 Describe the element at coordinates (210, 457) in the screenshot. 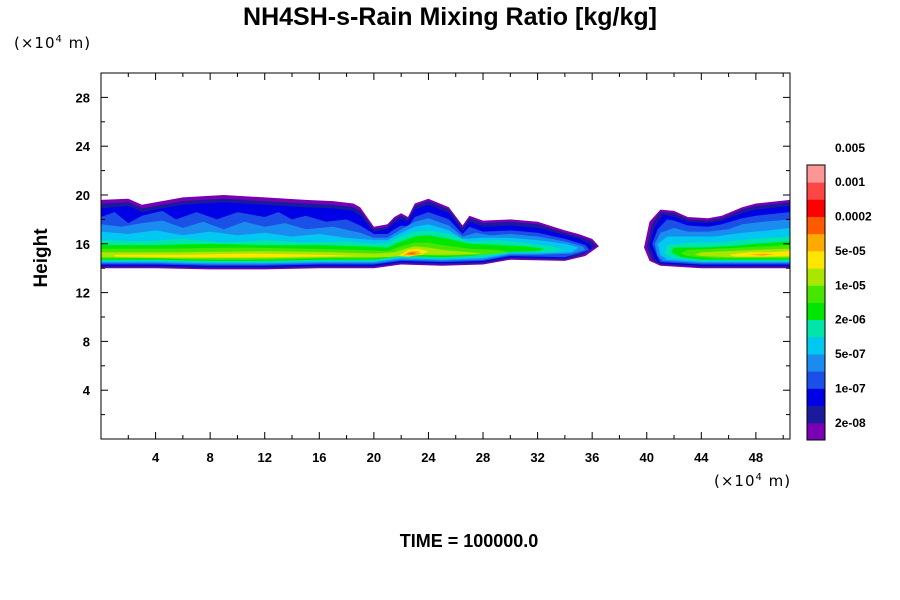

I see `x-tick-label: 8` at that location.